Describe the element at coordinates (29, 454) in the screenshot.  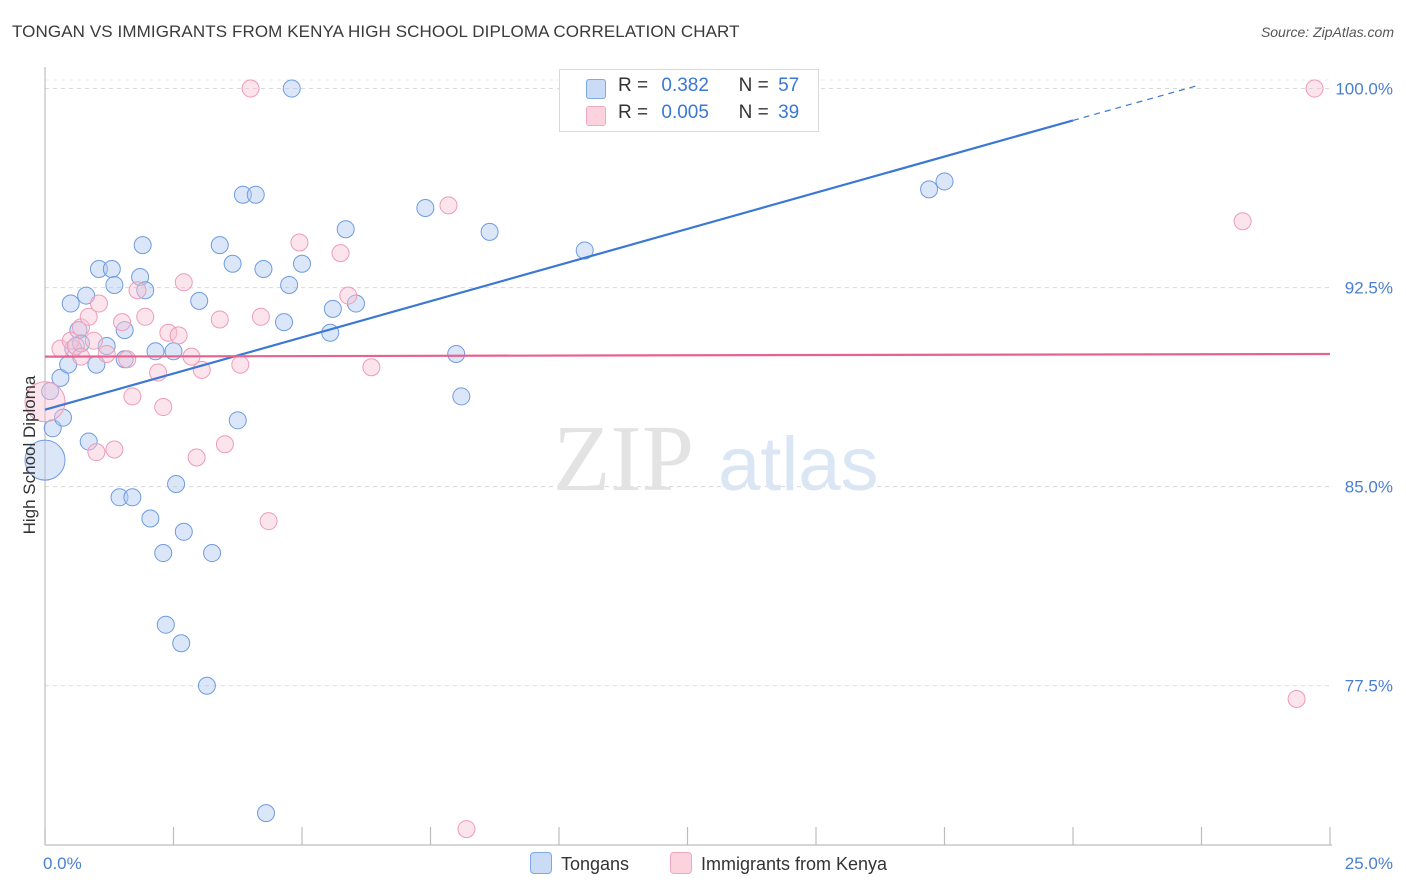
I see `y-axis-label: High School Diploma` at that location.